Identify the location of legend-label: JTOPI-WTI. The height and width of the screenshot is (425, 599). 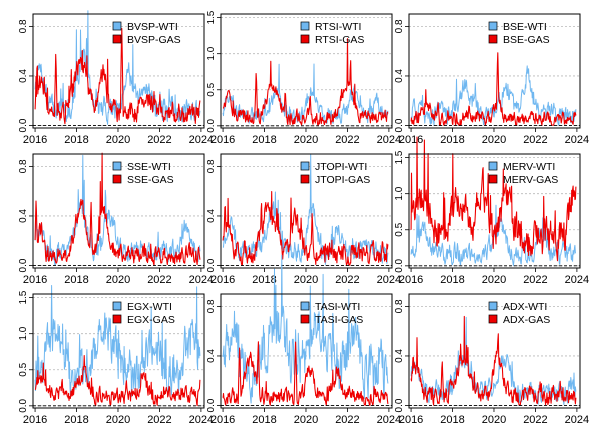
(341, 167).